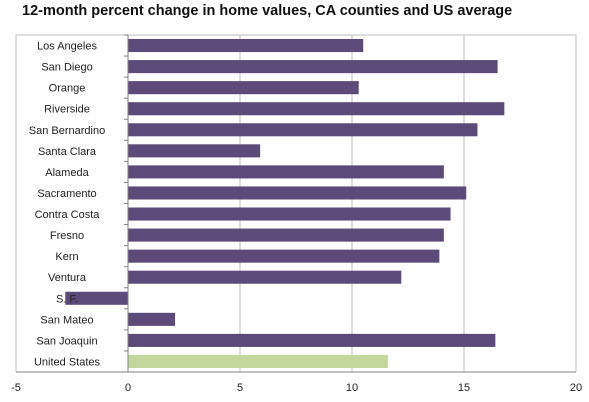 This screenshot has width=589, height=402. Describe the element at coordinates (66, 320) in the screenshot. I see `category-label-san-mateo: San Mateo` at that location.